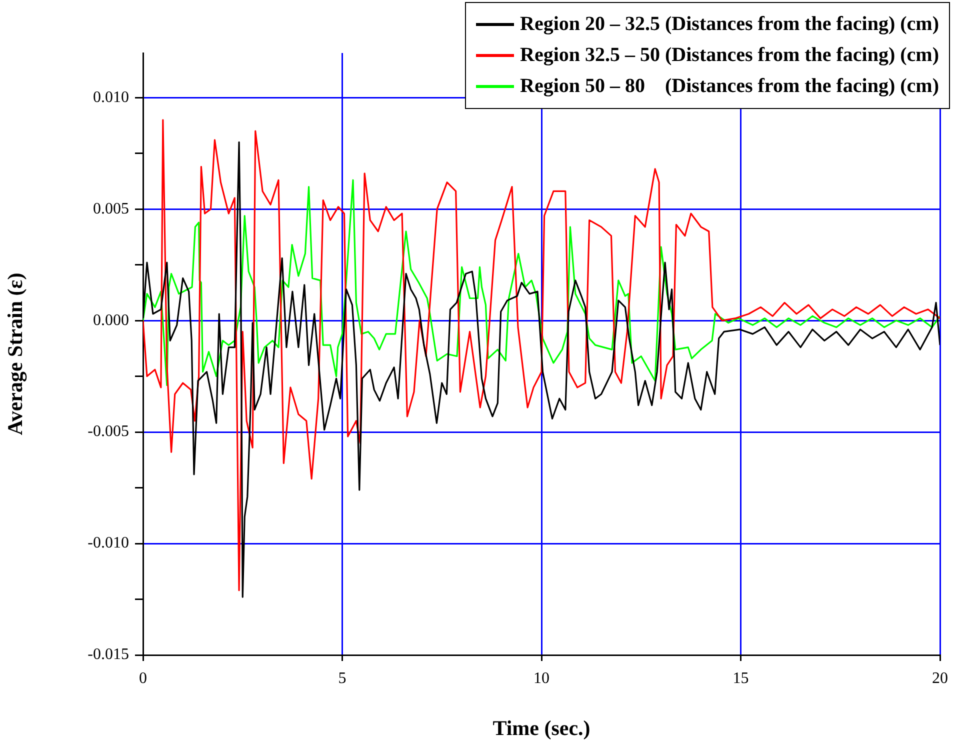  What do you see at coordinates (342, 678) in the screenshot?
I see `x-tick-label: 5` at bounding box center [342, 678].